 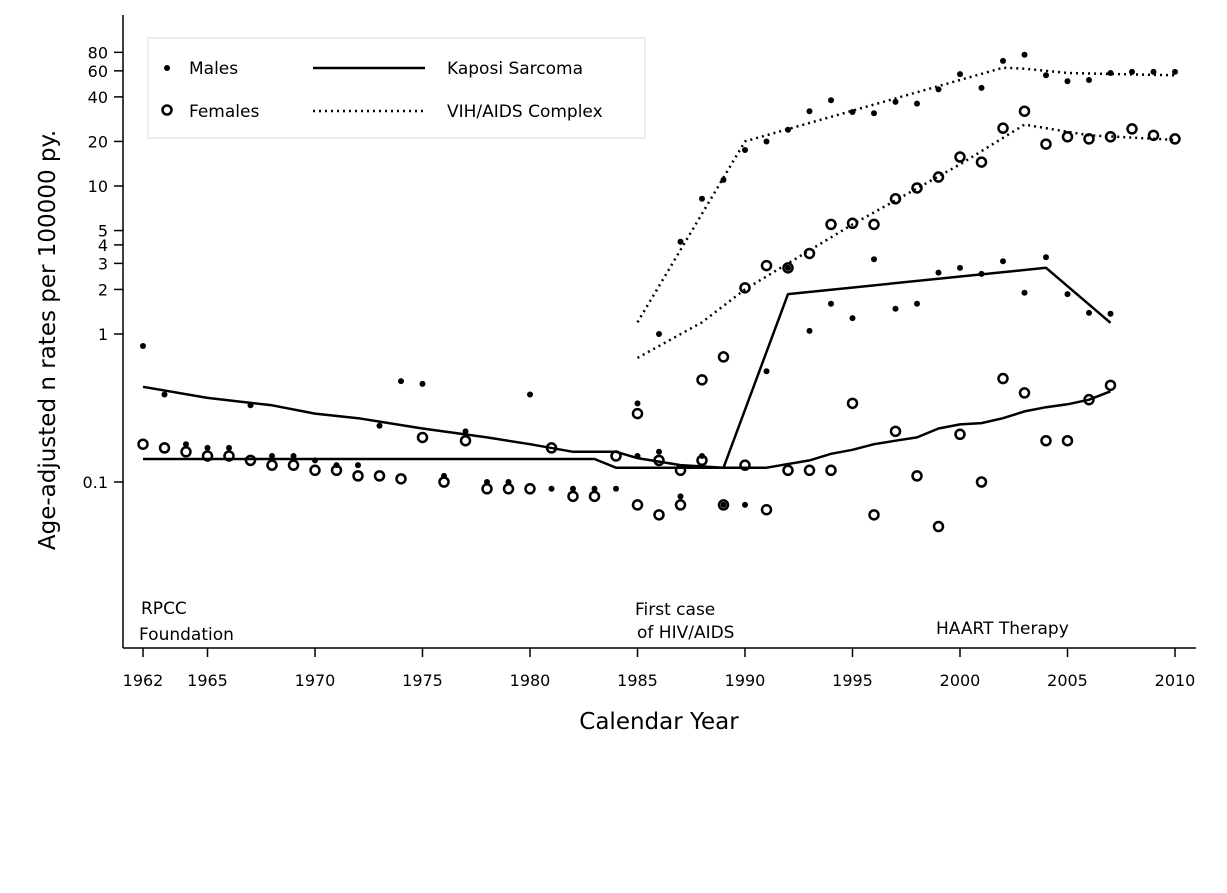 What do you see at coordinates (98, 186) in the screenshot?
I see `y-tick-label: 10` at bounding box center [98, 186].